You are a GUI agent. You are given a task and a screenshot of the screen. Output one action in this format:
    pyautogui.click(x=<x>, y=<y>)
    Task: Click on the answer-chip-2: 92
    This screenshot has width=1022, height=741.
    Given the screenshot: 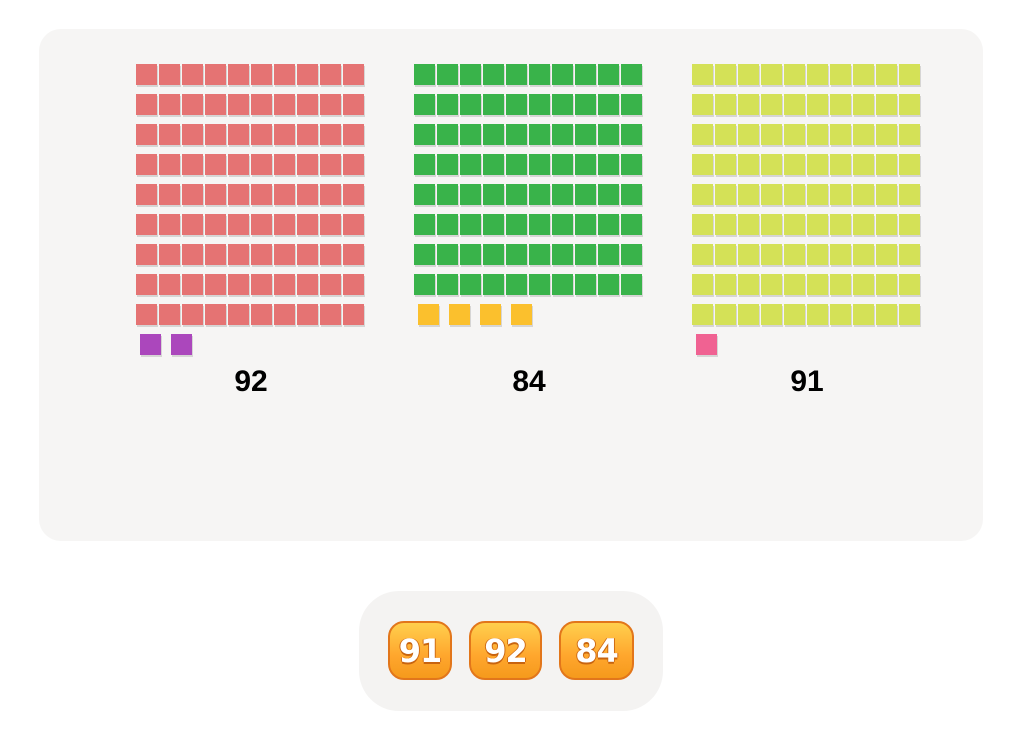 What is the action you would take?
    pyautogui.click(x=505, y=650)
    